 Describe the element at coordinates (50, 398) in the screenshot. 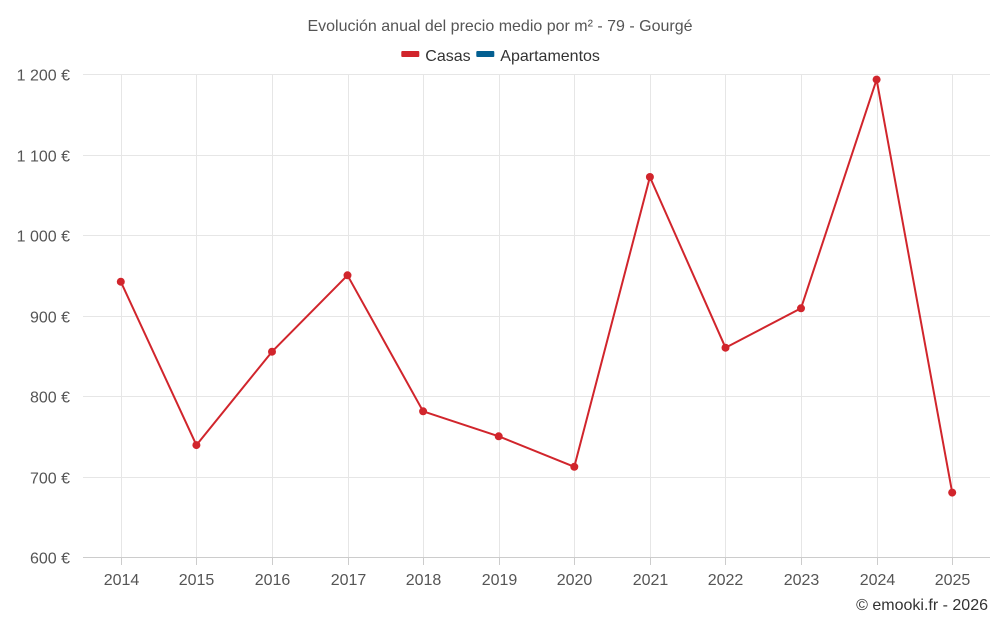

I see `y-tick-label: 800 €` at that location.